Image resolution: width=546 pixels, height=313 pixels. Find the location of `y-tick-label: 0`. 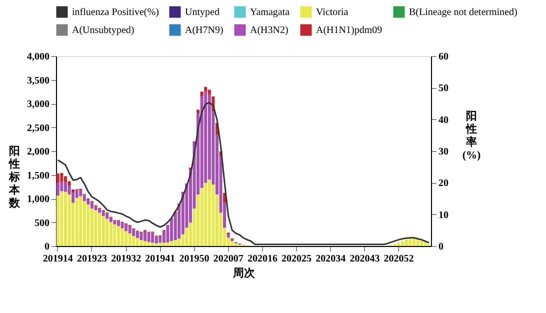

y-tick-label: 0 is located at coordinates (47, 247).